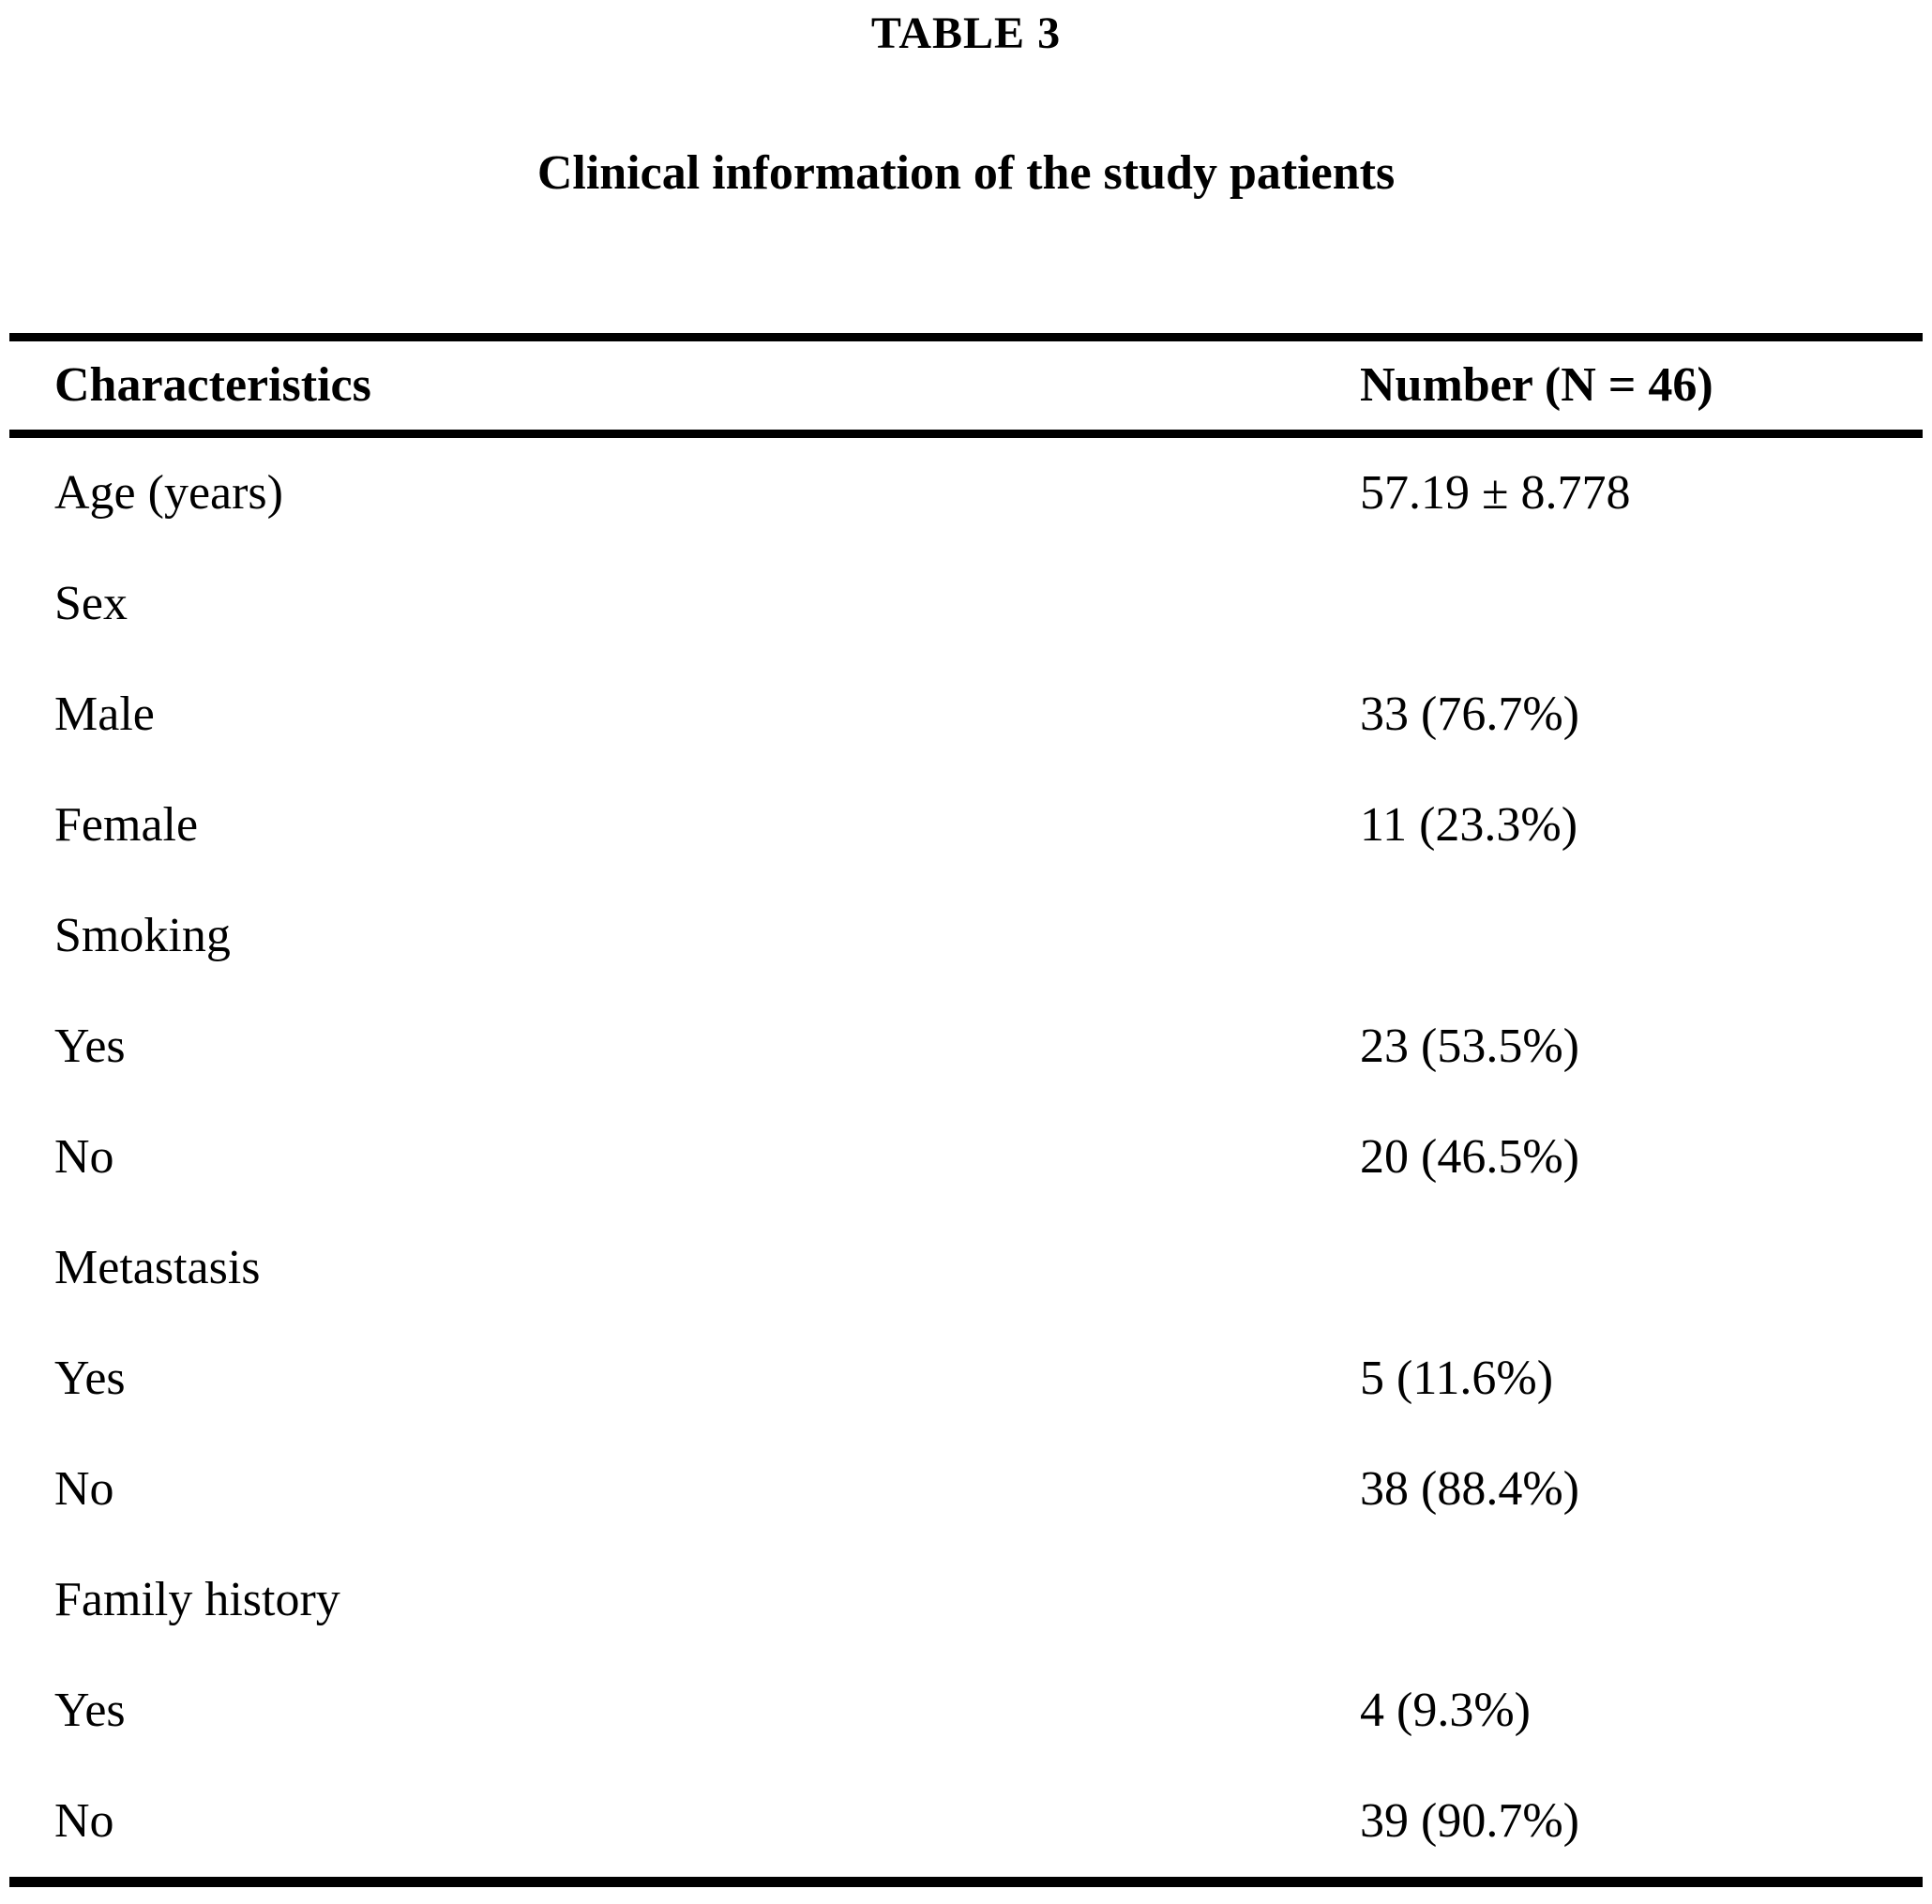 This screenshot has height=1904, width=1932. Describe the element at coordinates (966, 389) in the screenshot. I see `table-header-row: Characteristics Number (N = 46)` at that location.